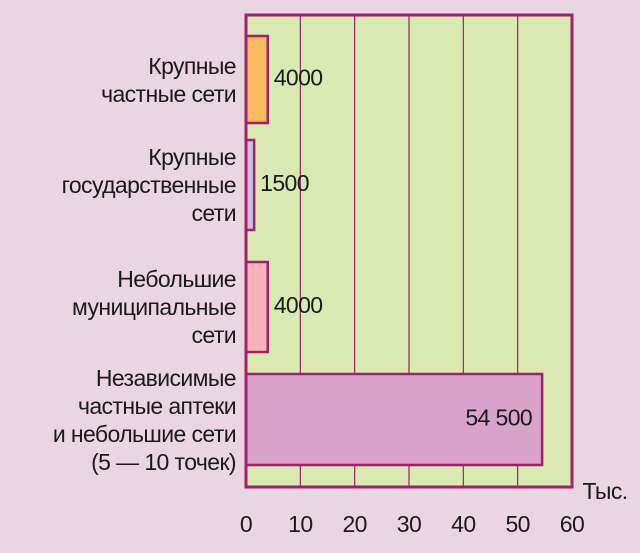 The width and height of the screenshot is (640, 553). Describe the element at coordinates (284, 183) in the screenshot. I see `value-label: 1500` at that location.